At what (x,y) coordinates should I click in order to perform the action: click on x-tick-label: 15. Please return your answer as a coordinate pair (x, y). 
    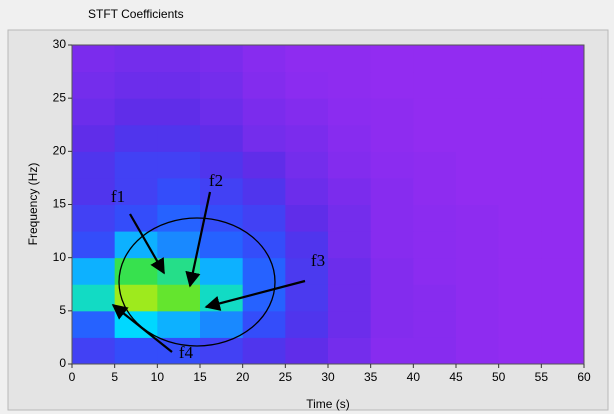
    Looking at the image, I should click on (200, 377).